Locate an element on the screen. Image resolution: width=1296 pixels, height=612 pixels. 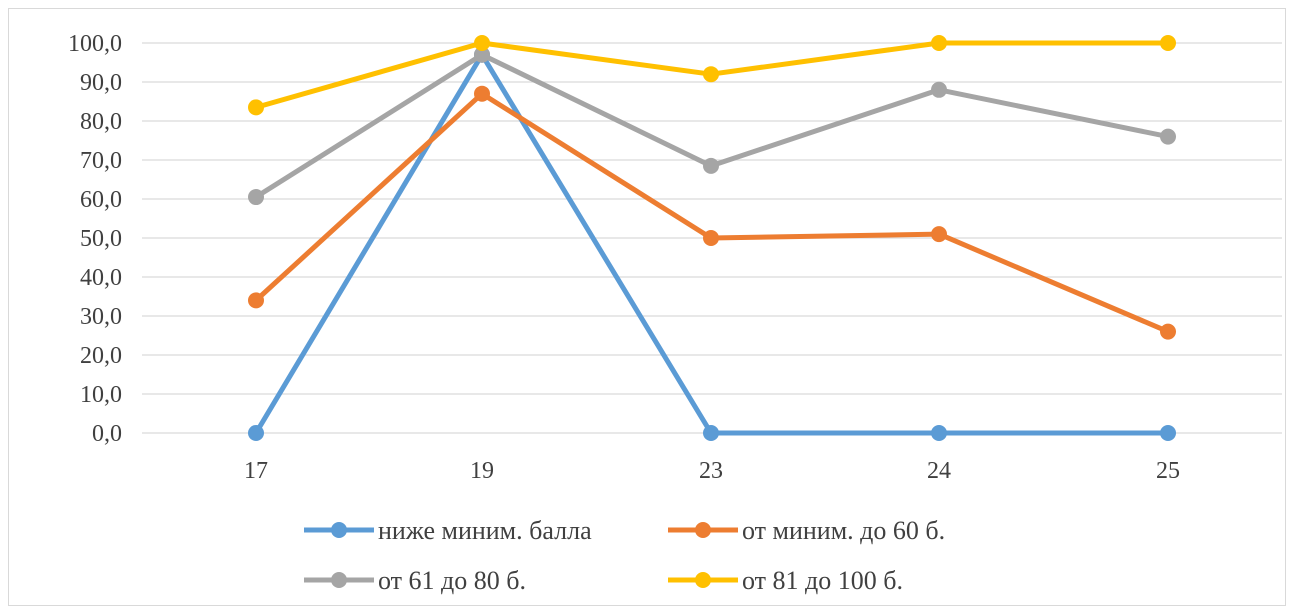
legend-label: от 61 до 80 б. is located at coordinates (452, 580).